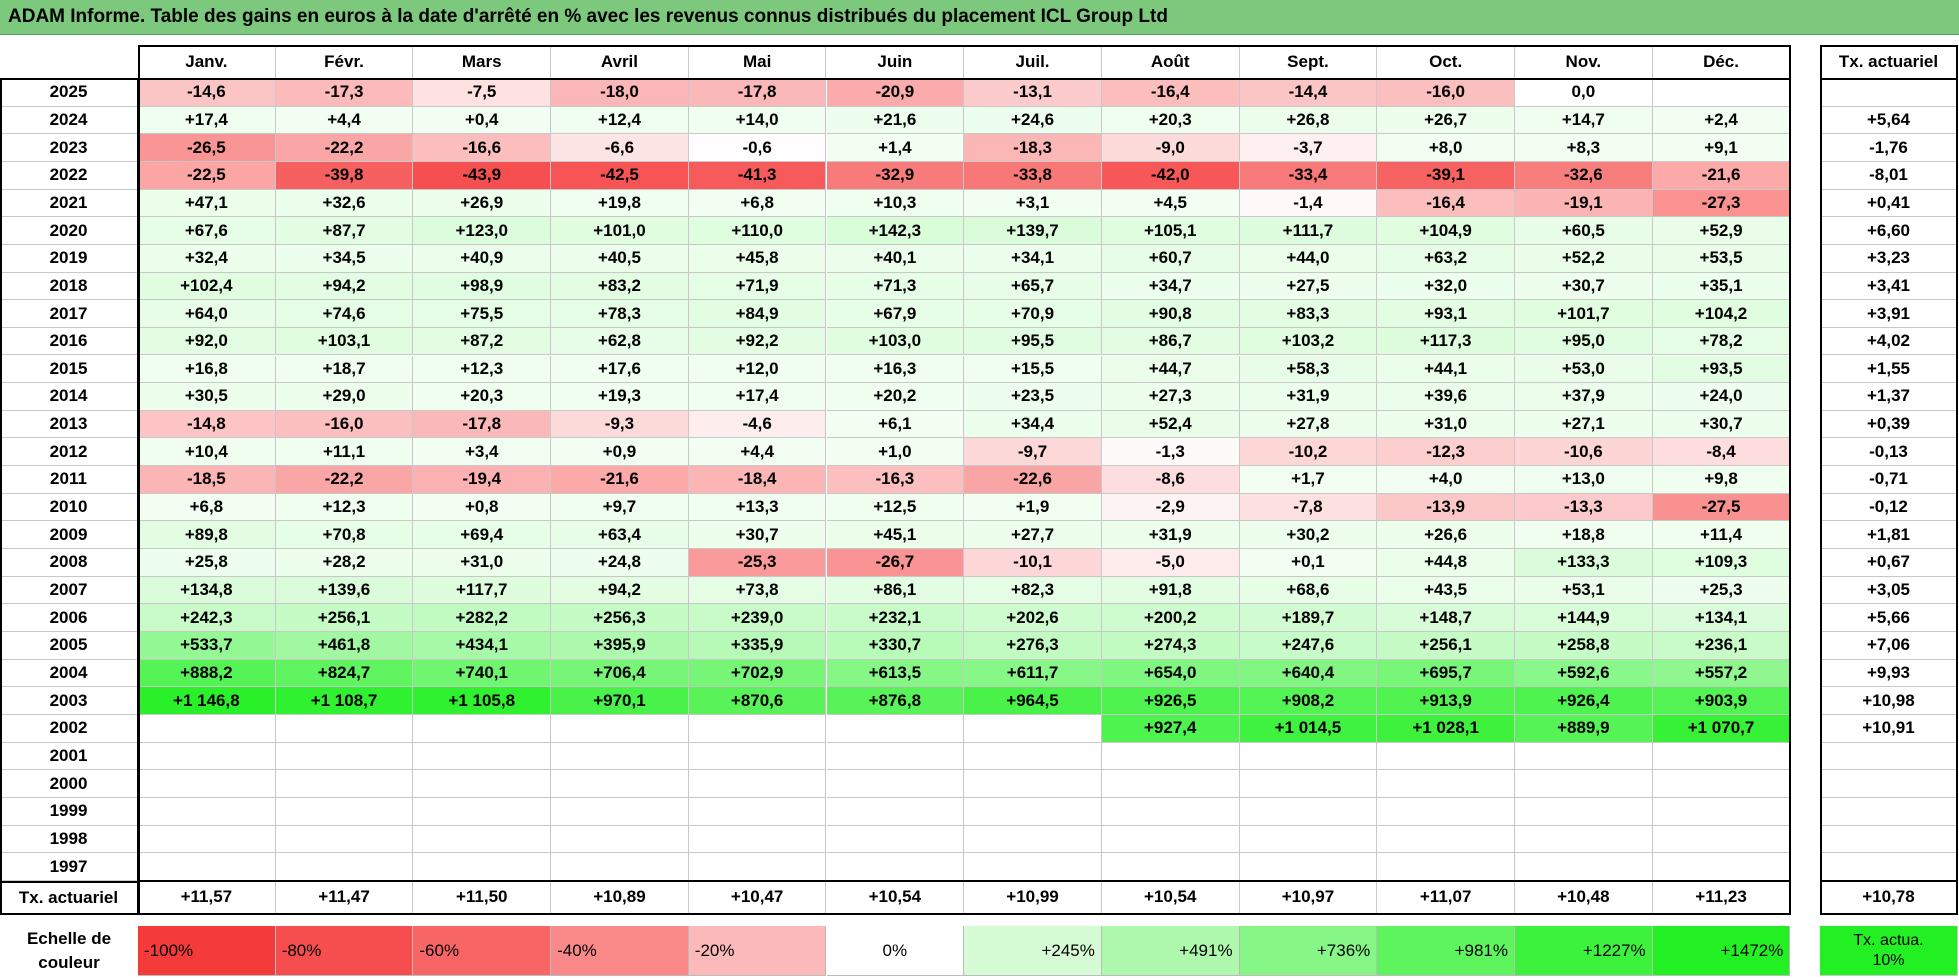 The width and height of the screenshot is (1959, 978). Describe the element at coordinates (620, 424) in the screenshot. I see `value-cell: -9,3` at that location.